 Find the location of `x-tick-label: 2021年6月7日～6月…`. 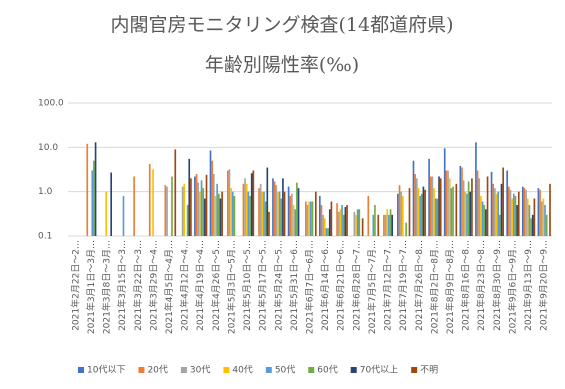

x-tick-label: 2021年6月7日～6月… is located at coordinates (310, 287).